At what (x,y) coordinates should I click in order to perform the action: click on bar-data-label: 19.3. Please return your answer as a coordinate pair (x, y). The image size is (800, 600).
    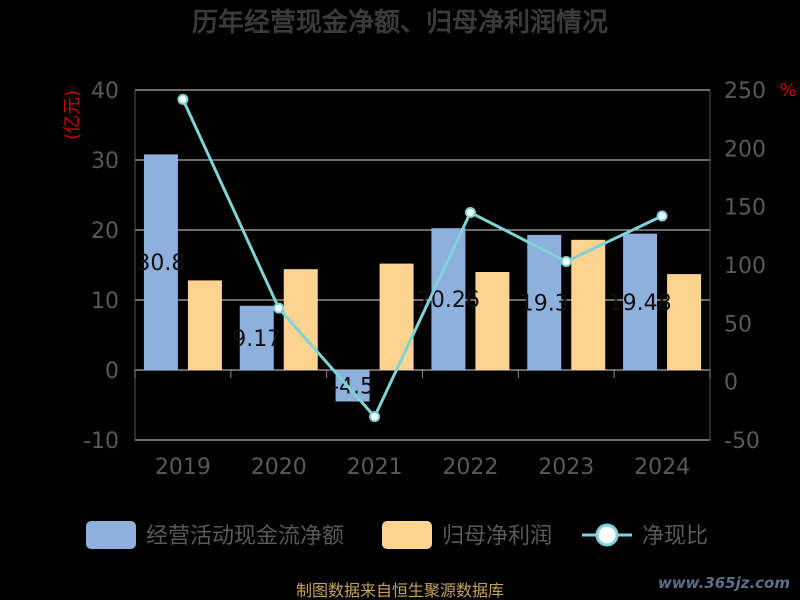
    Looking at the image, I should click on (544, 303).